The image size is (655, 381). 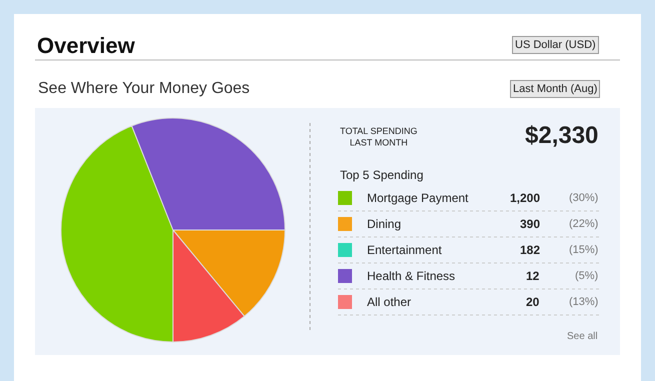 I want to click on text: $2,330, so click(x=561, y=135).